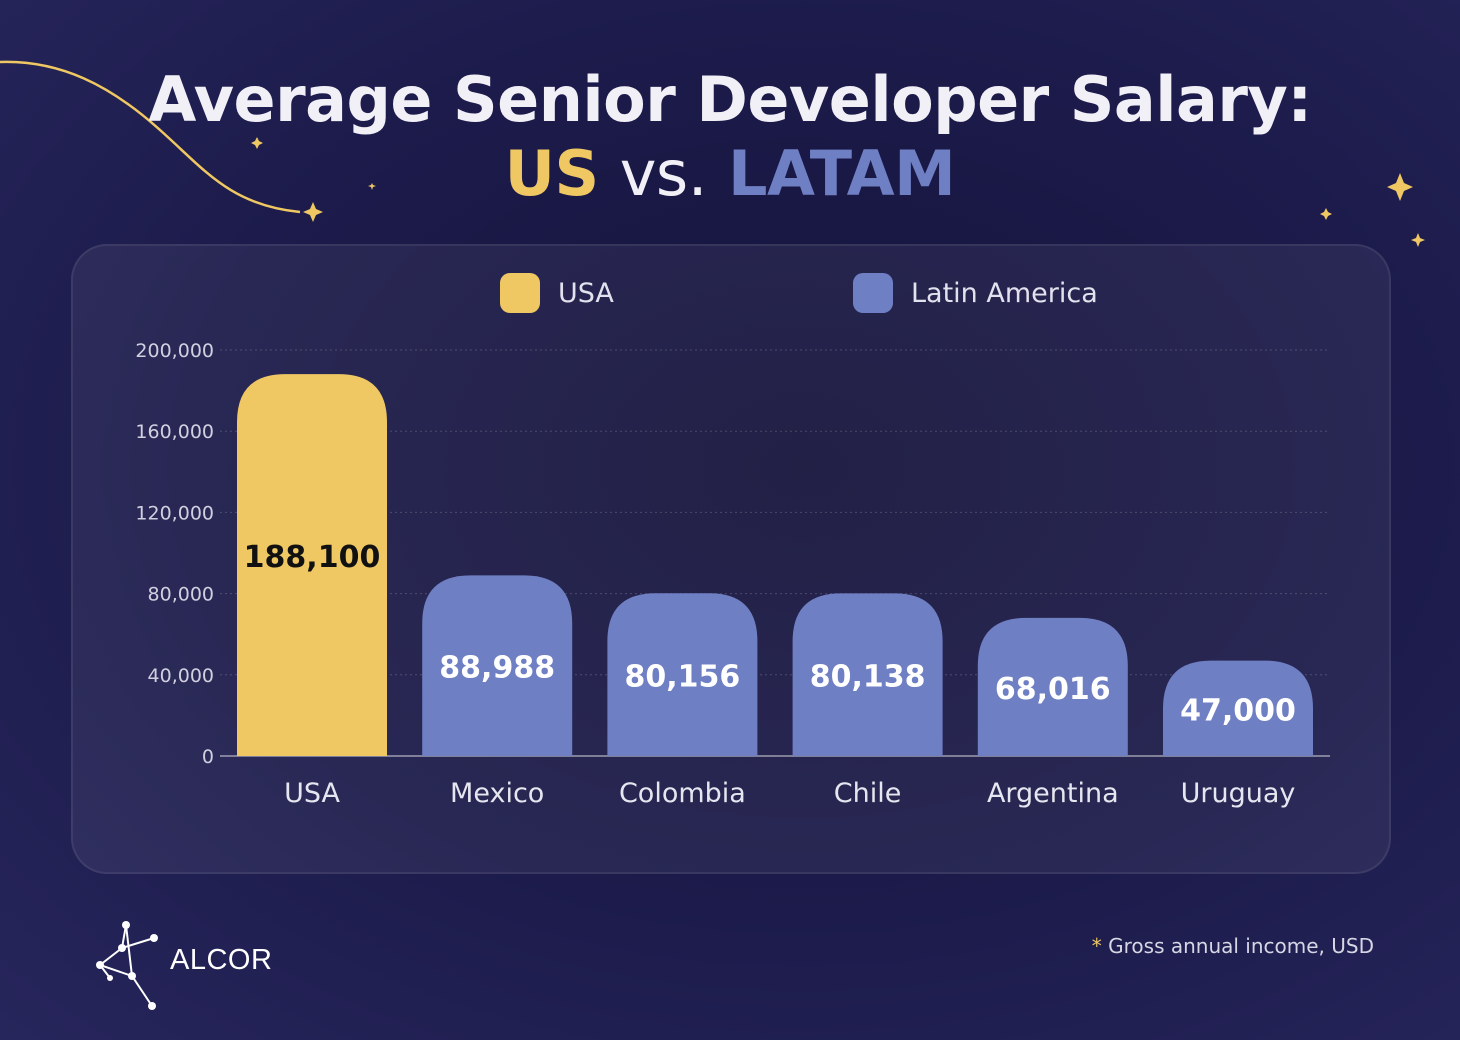 Image resolution: width=1460 pixels, height=1040 pixels. What do you see at coordinates (174, 351) in the screenshot?
I see `y-tick-label: 200,000` at bounding box center [174, 351].